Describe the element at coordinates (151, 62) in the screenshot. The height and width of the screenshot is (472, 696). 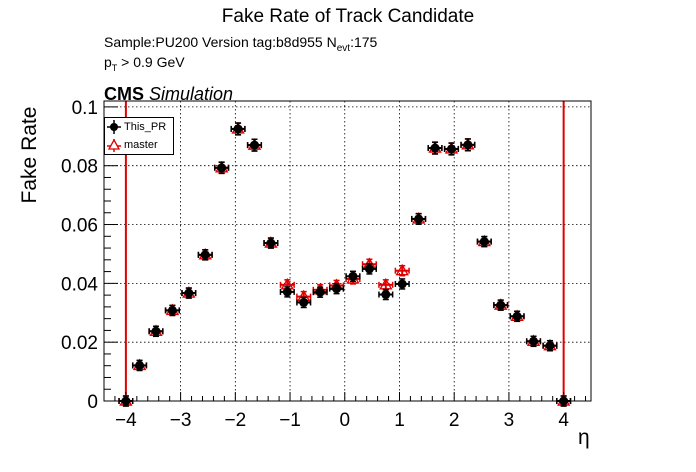
I see `pt-threshold: > 0.9 GeV` at that location.